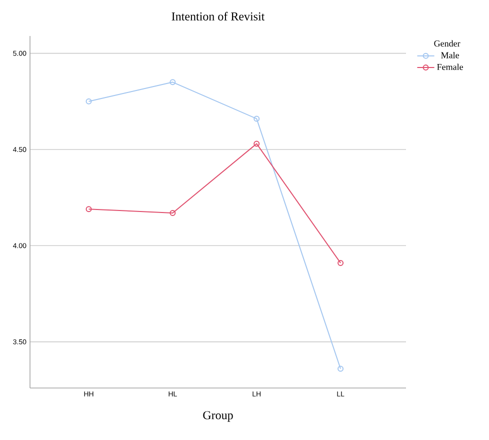  What do you see at coordinates (218, 16) in the screenshot?
I see `chart-title: Intention of Revisit` at bounding box center [218, 16].